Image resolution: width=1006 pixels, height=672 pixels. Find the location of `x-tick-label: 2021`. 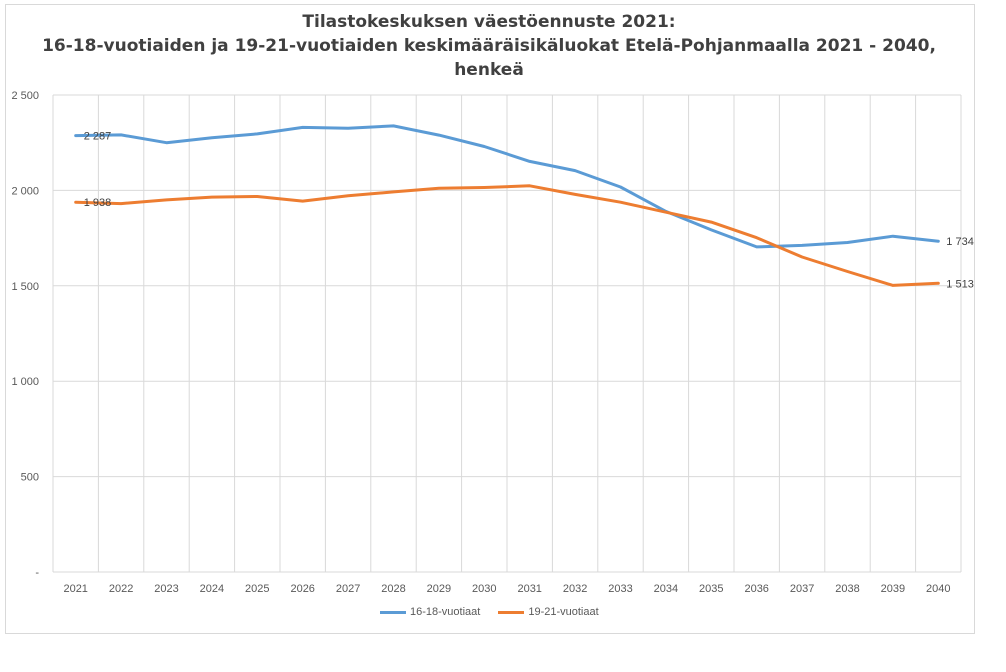

x-tick-label: 2021 is located at coordinates (75, 589).